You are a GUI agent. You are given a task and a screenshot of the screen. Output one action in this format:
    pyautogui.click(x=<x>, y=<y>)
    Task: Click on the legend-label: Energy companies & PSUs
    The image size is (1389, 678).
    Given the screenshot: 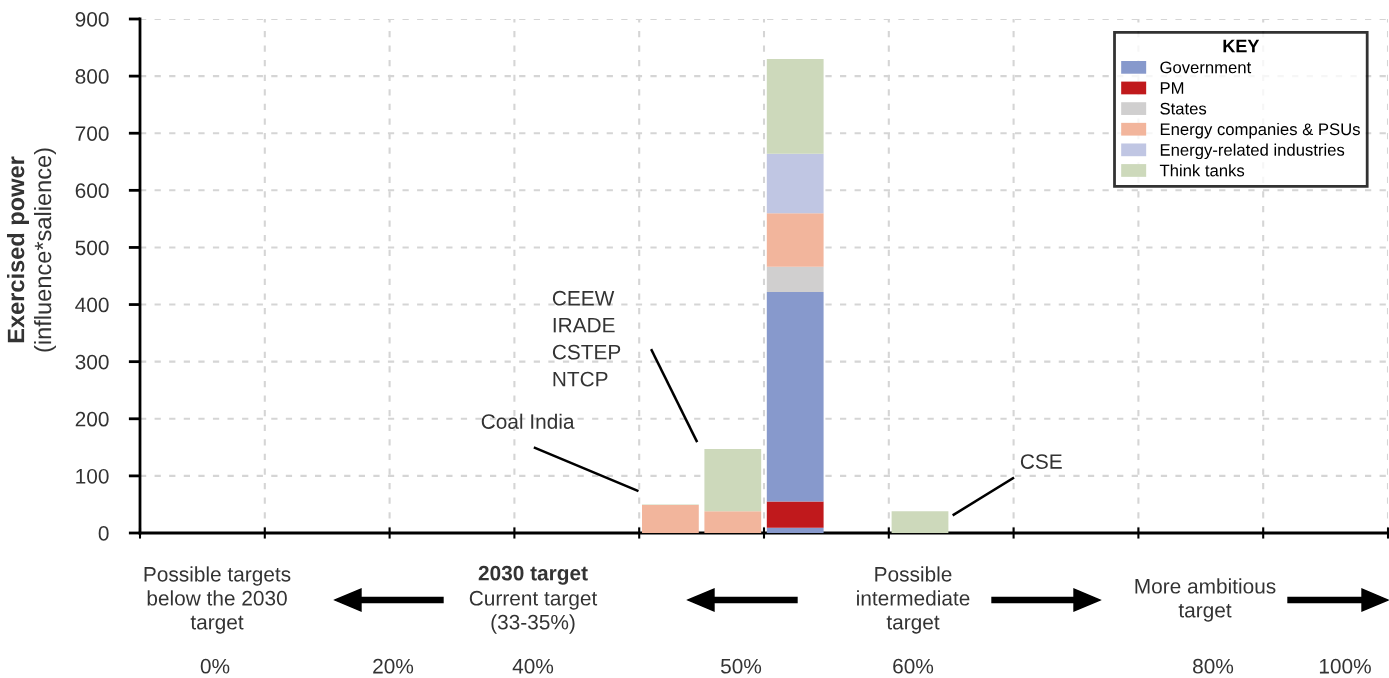 What is the action you would take?
    pyautogui.click(x=1260, y=130)
    